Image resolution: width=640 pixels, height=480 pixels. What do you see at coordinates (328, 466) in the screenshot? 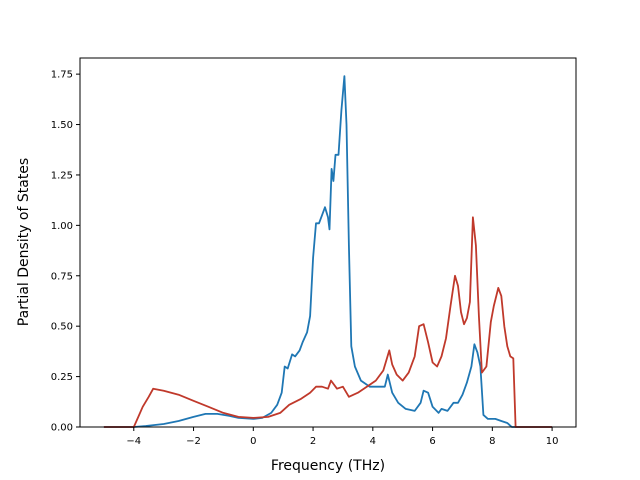
I see `x-axis-title: Frequency (THz)` at bounding box center [328, 466].